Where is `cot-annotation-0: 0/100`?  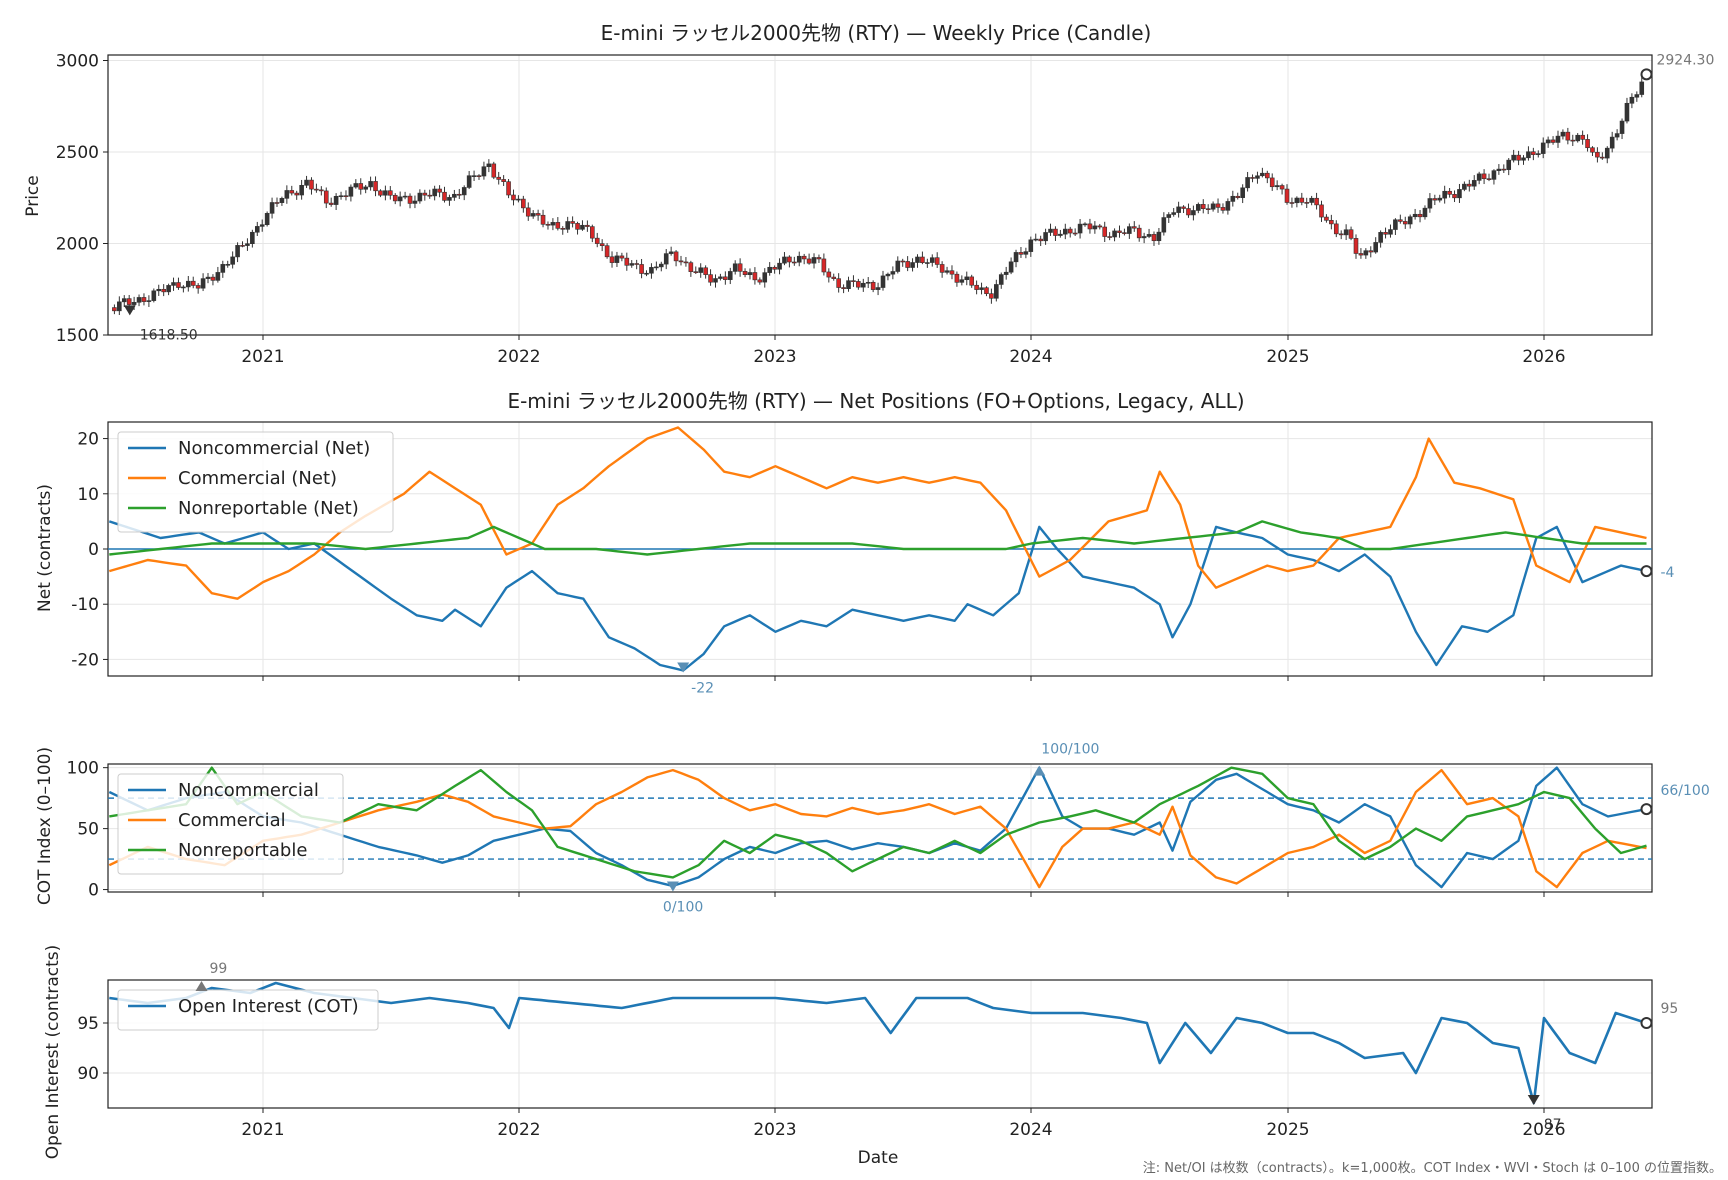
cot-annotation-0: 0/100 is located at coordinates (683, 908).